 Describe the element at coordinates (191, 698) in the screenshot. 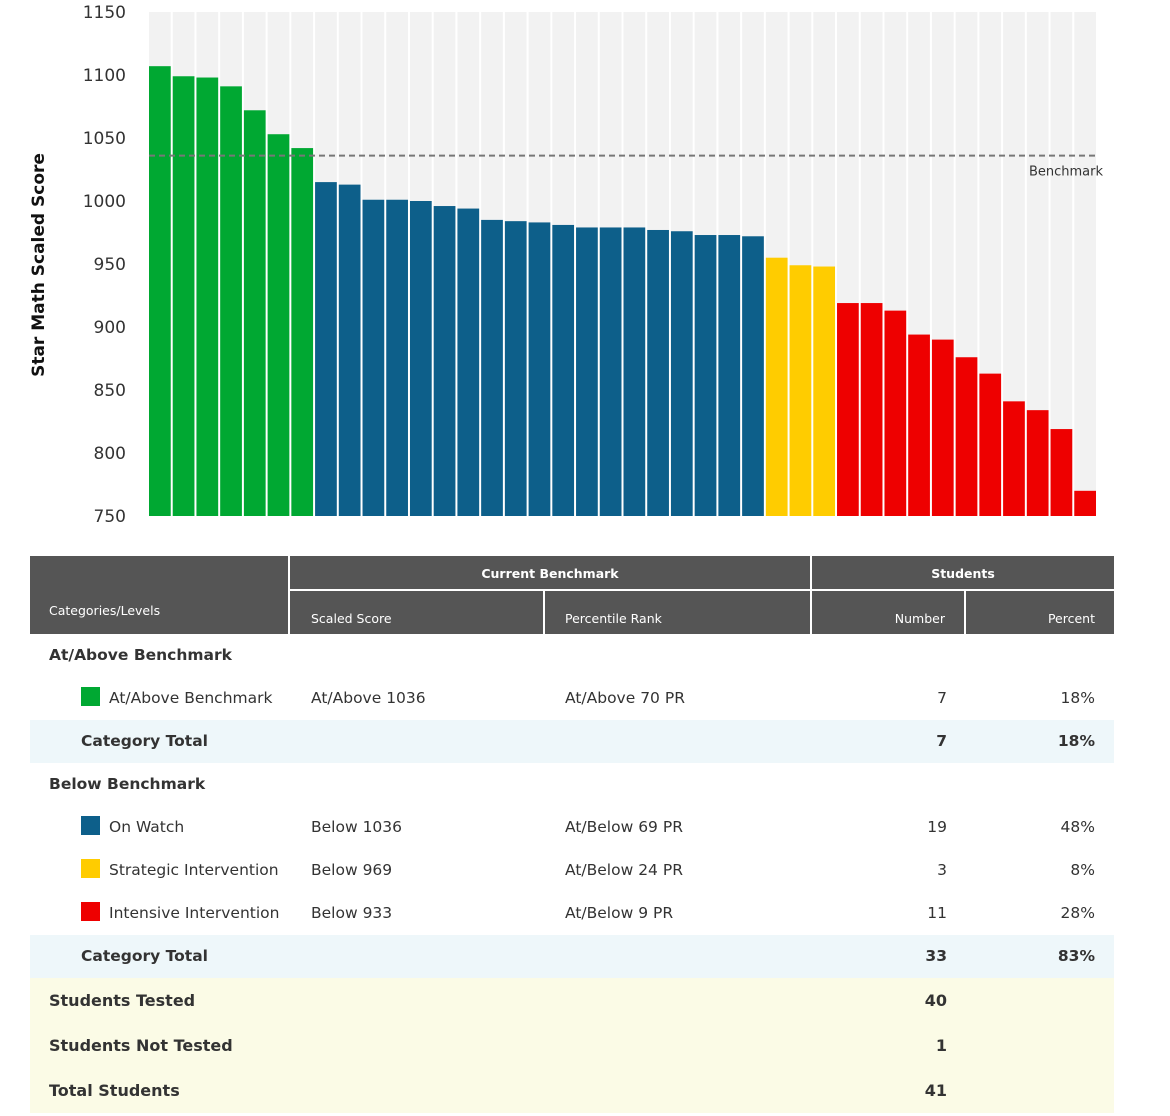

I see `level-name: At/Above Benchmark` at that location.